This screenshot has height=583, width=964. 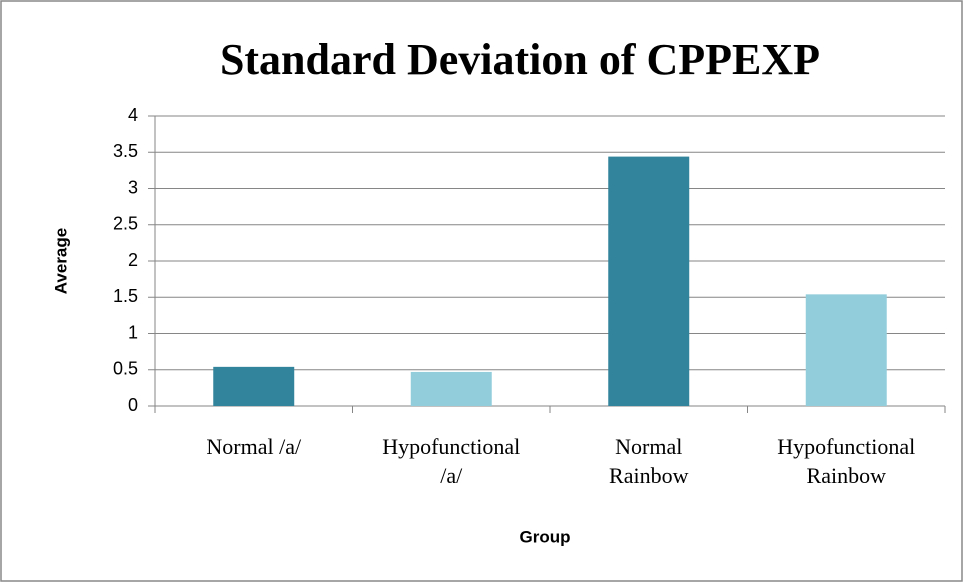 I want to click on chart-title: Standard Deviation of CPPEXP, so click(x=520, y=59).